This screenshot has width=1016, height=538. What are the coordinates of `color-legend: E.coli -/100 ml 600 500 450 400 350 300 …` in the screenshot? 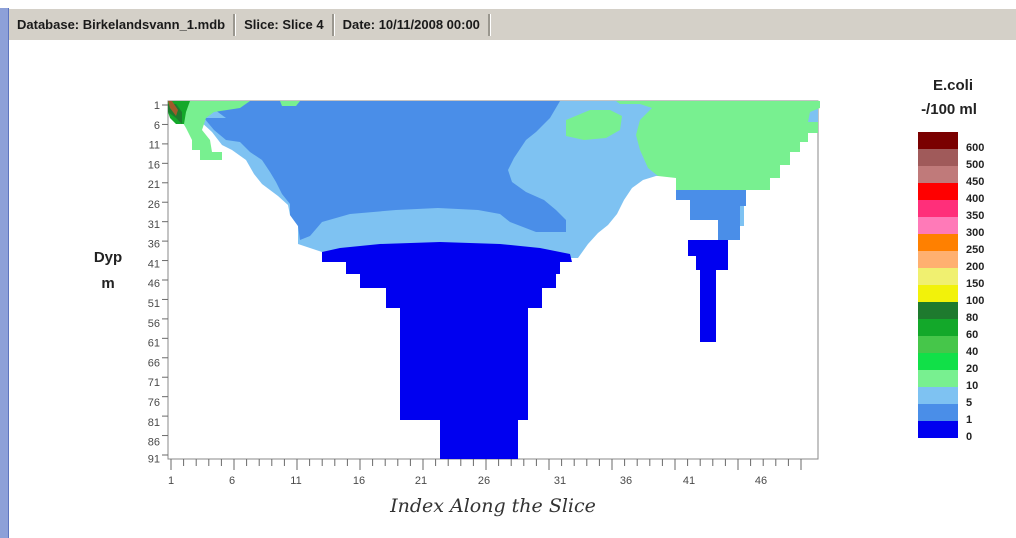 It's located at (951, 260).